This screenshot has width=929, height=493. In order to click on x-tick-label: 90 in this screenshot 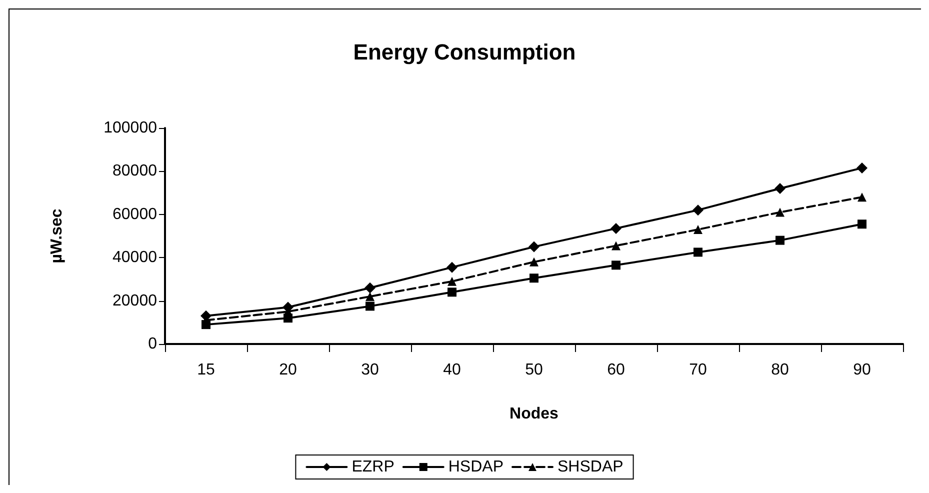, I will do `click(862, 370)`.